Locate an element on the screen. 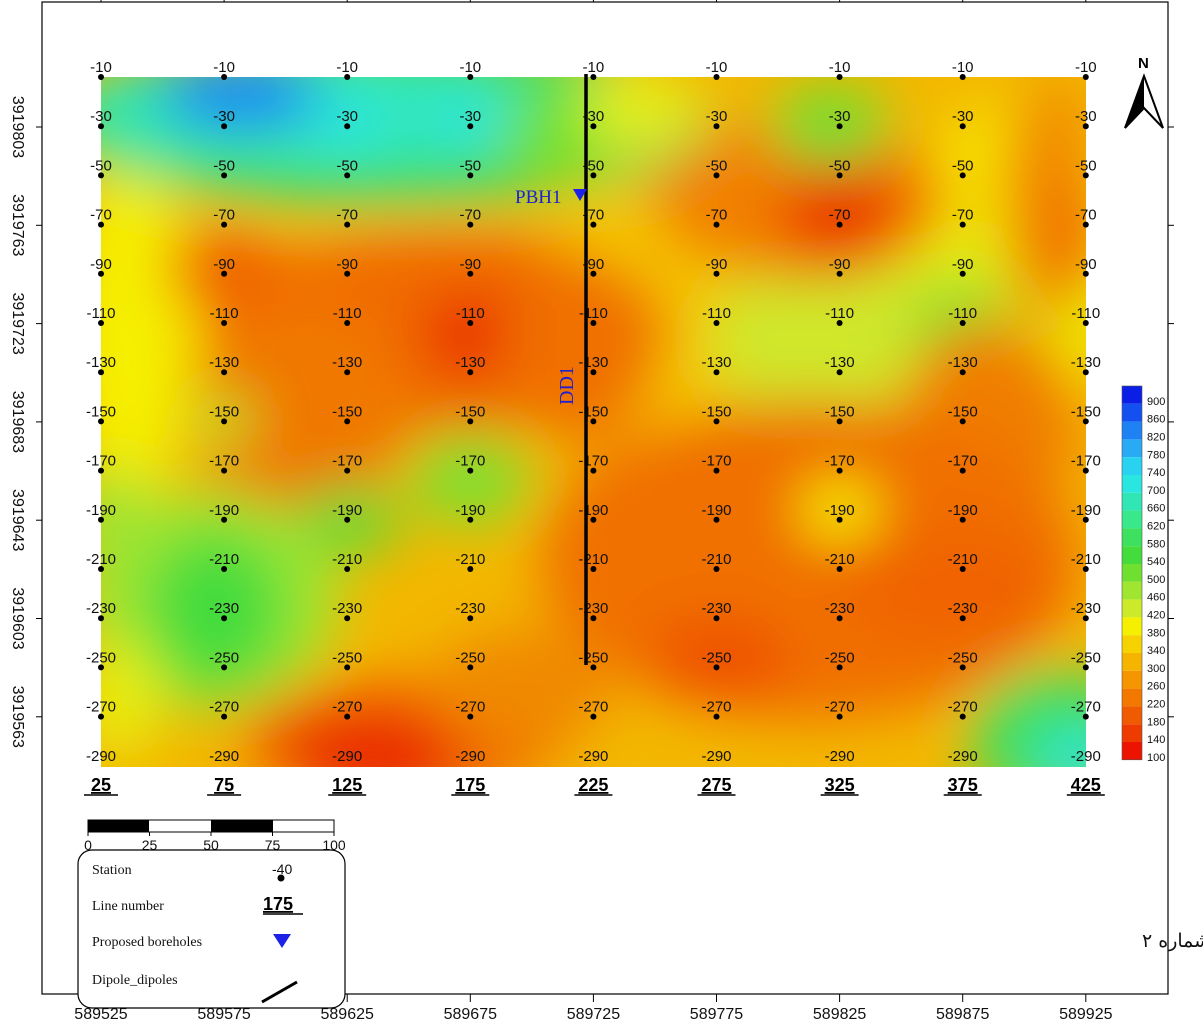  legend-dipole-label: Dipole_dipoles is located at coordinates (135, 980).